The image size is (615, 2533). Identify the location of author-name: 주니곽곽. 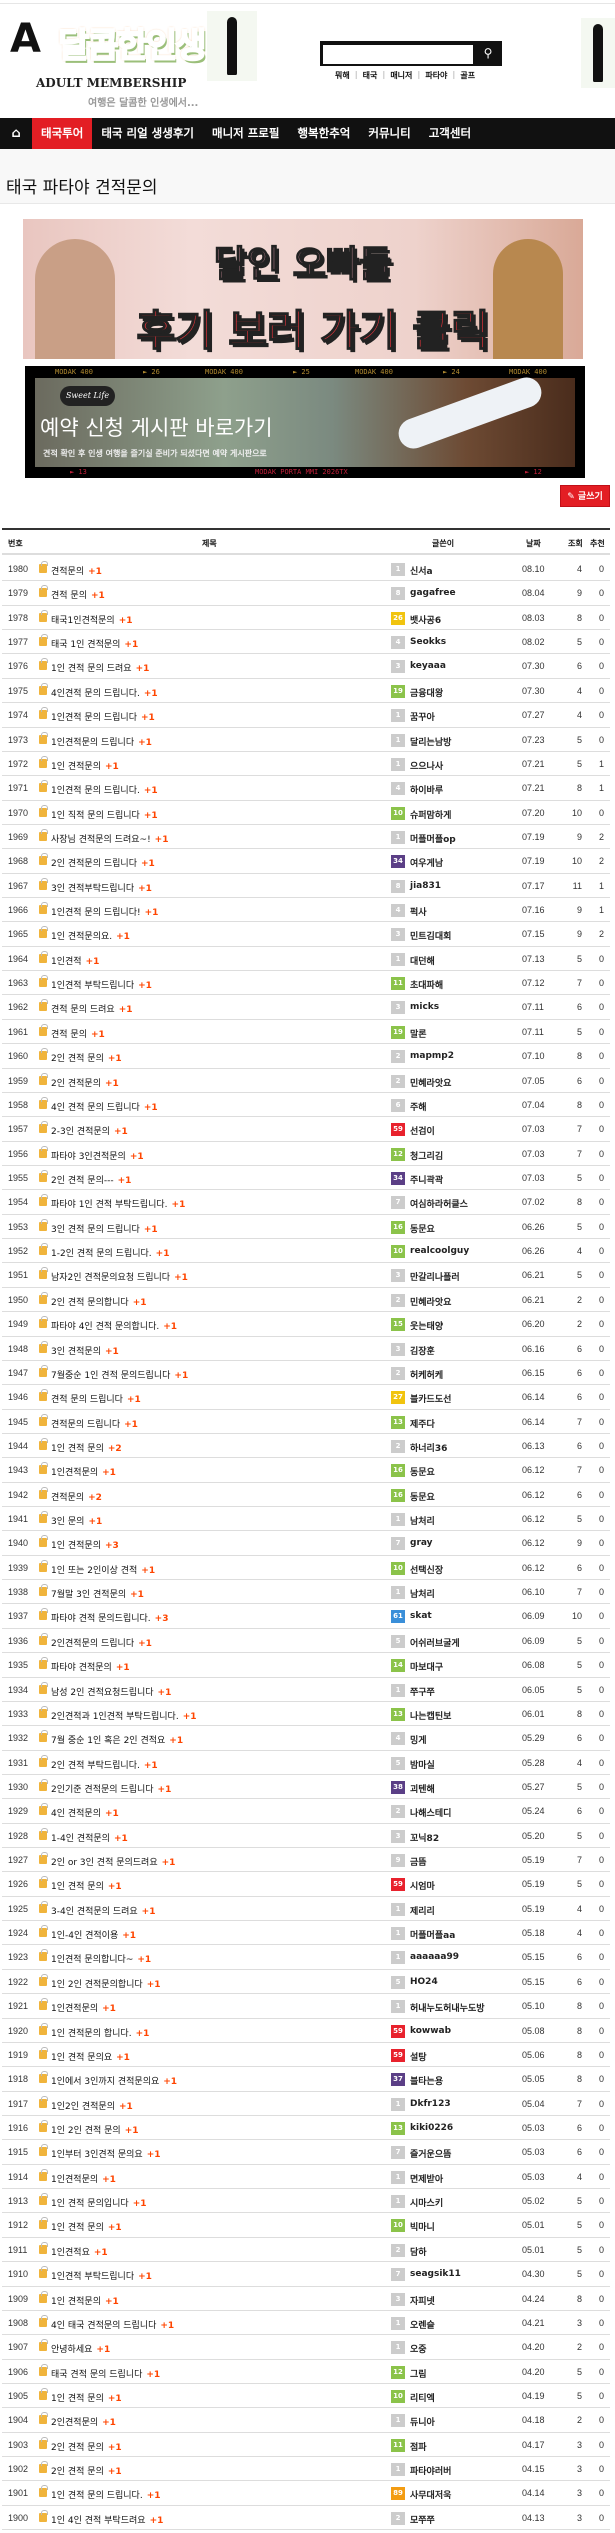
(427, 1180).